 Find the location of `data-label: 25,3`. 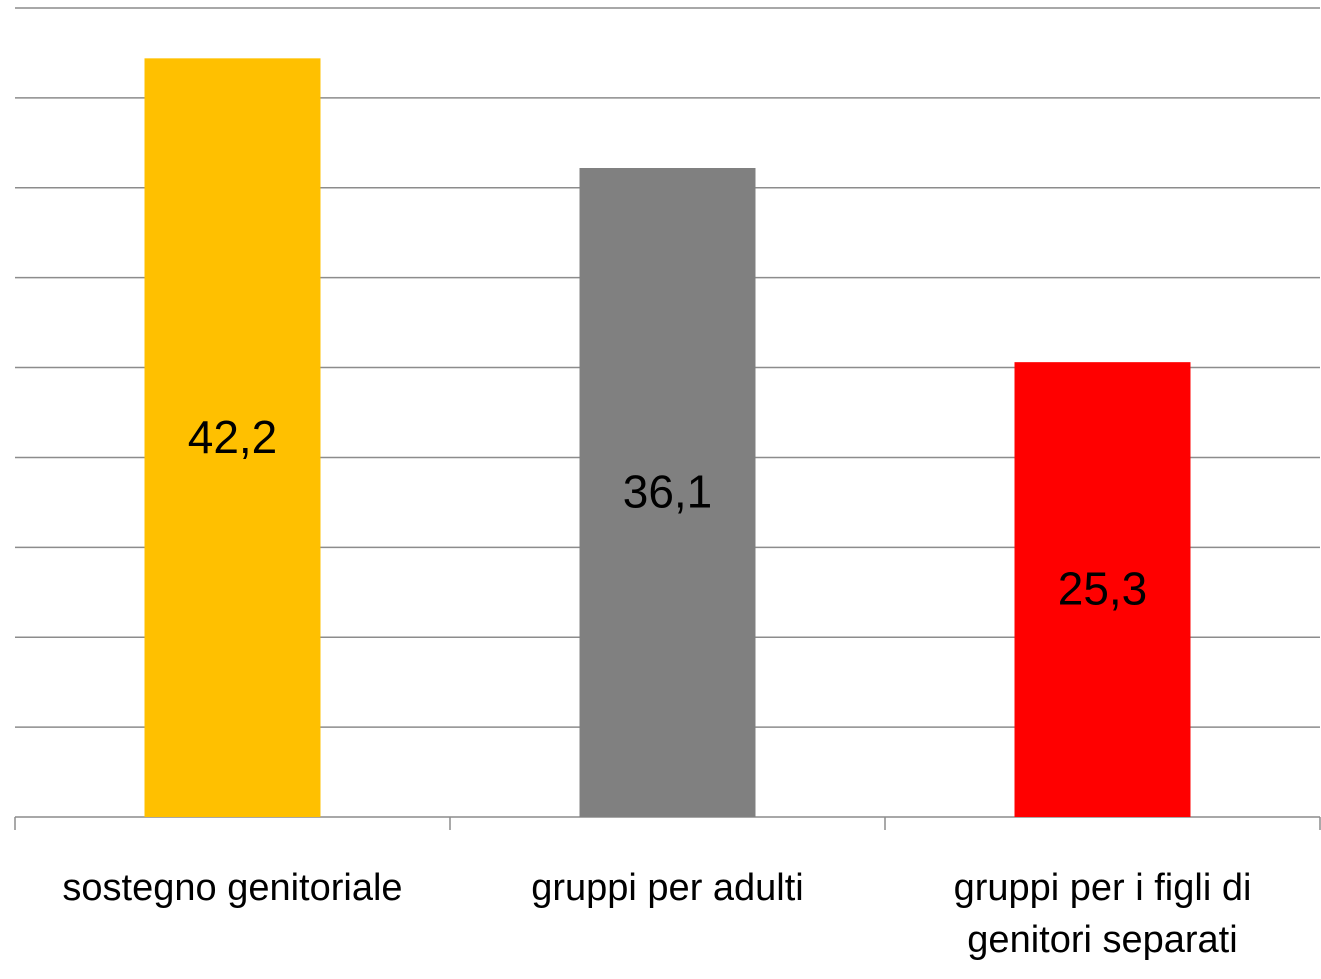

data-label: 25,3 is located at coordinates (1103, 589).